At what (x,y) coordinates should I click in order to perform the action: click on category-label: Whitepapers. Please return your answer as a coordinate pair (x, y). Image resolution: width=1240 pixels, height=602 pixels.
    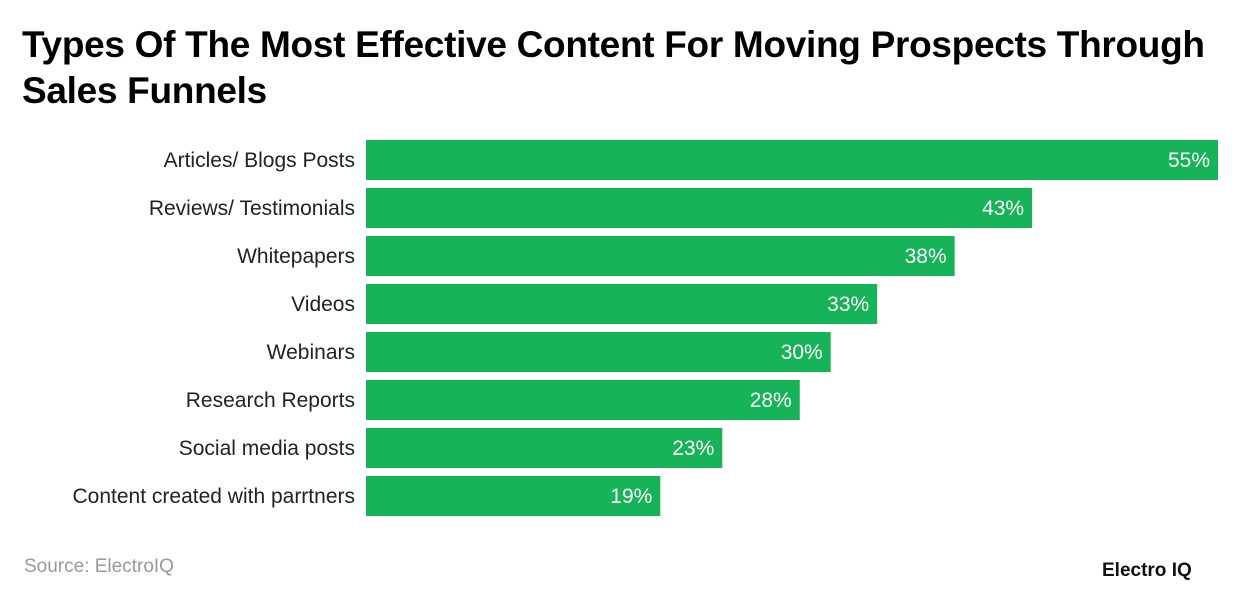
    Looking at the image, I should click on (296, 256).